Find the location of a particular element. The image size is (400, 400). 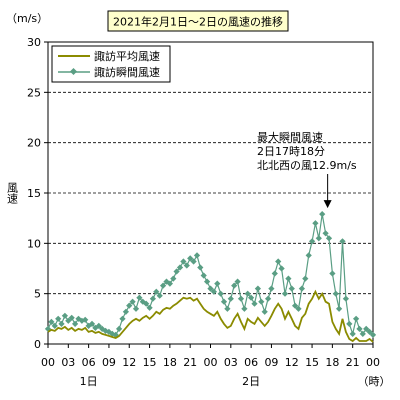

y-tick-label: 25 is located at coordinates (34, 92).